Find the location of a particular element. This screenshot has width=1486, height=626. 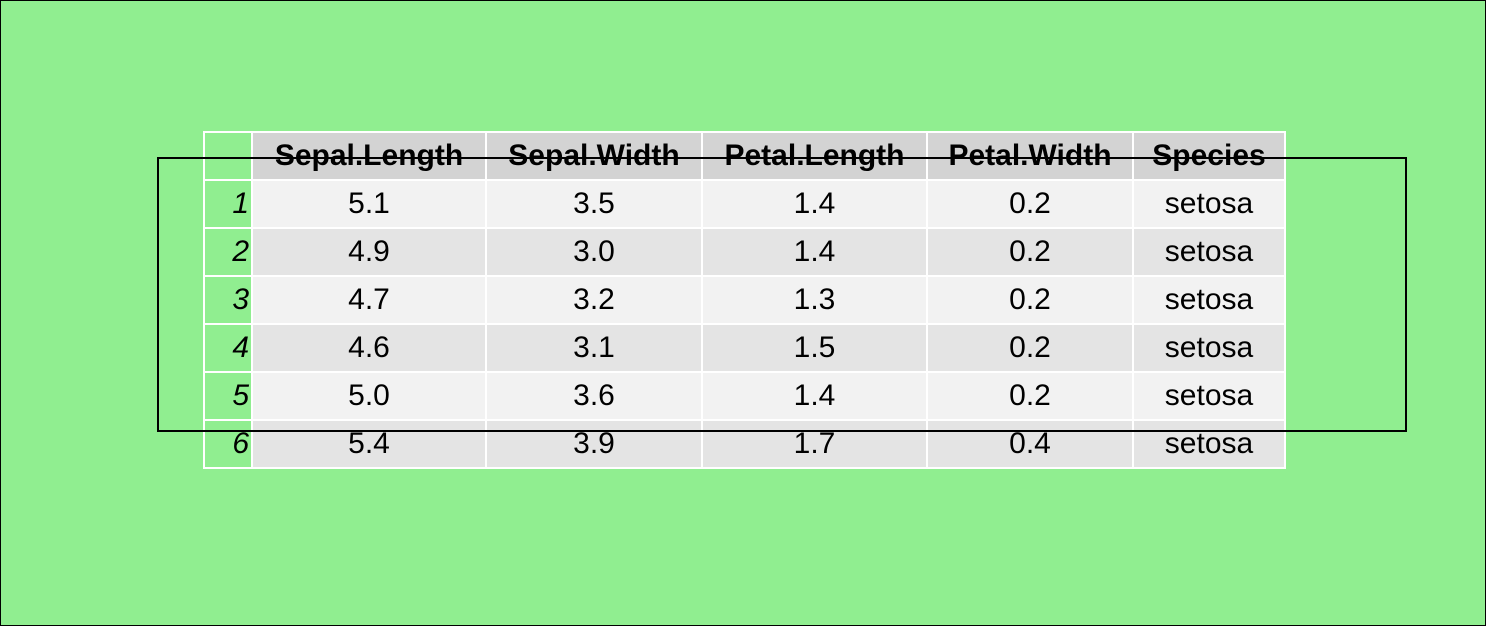

table-cell: 5.0 is located at coordinates (369, 396).